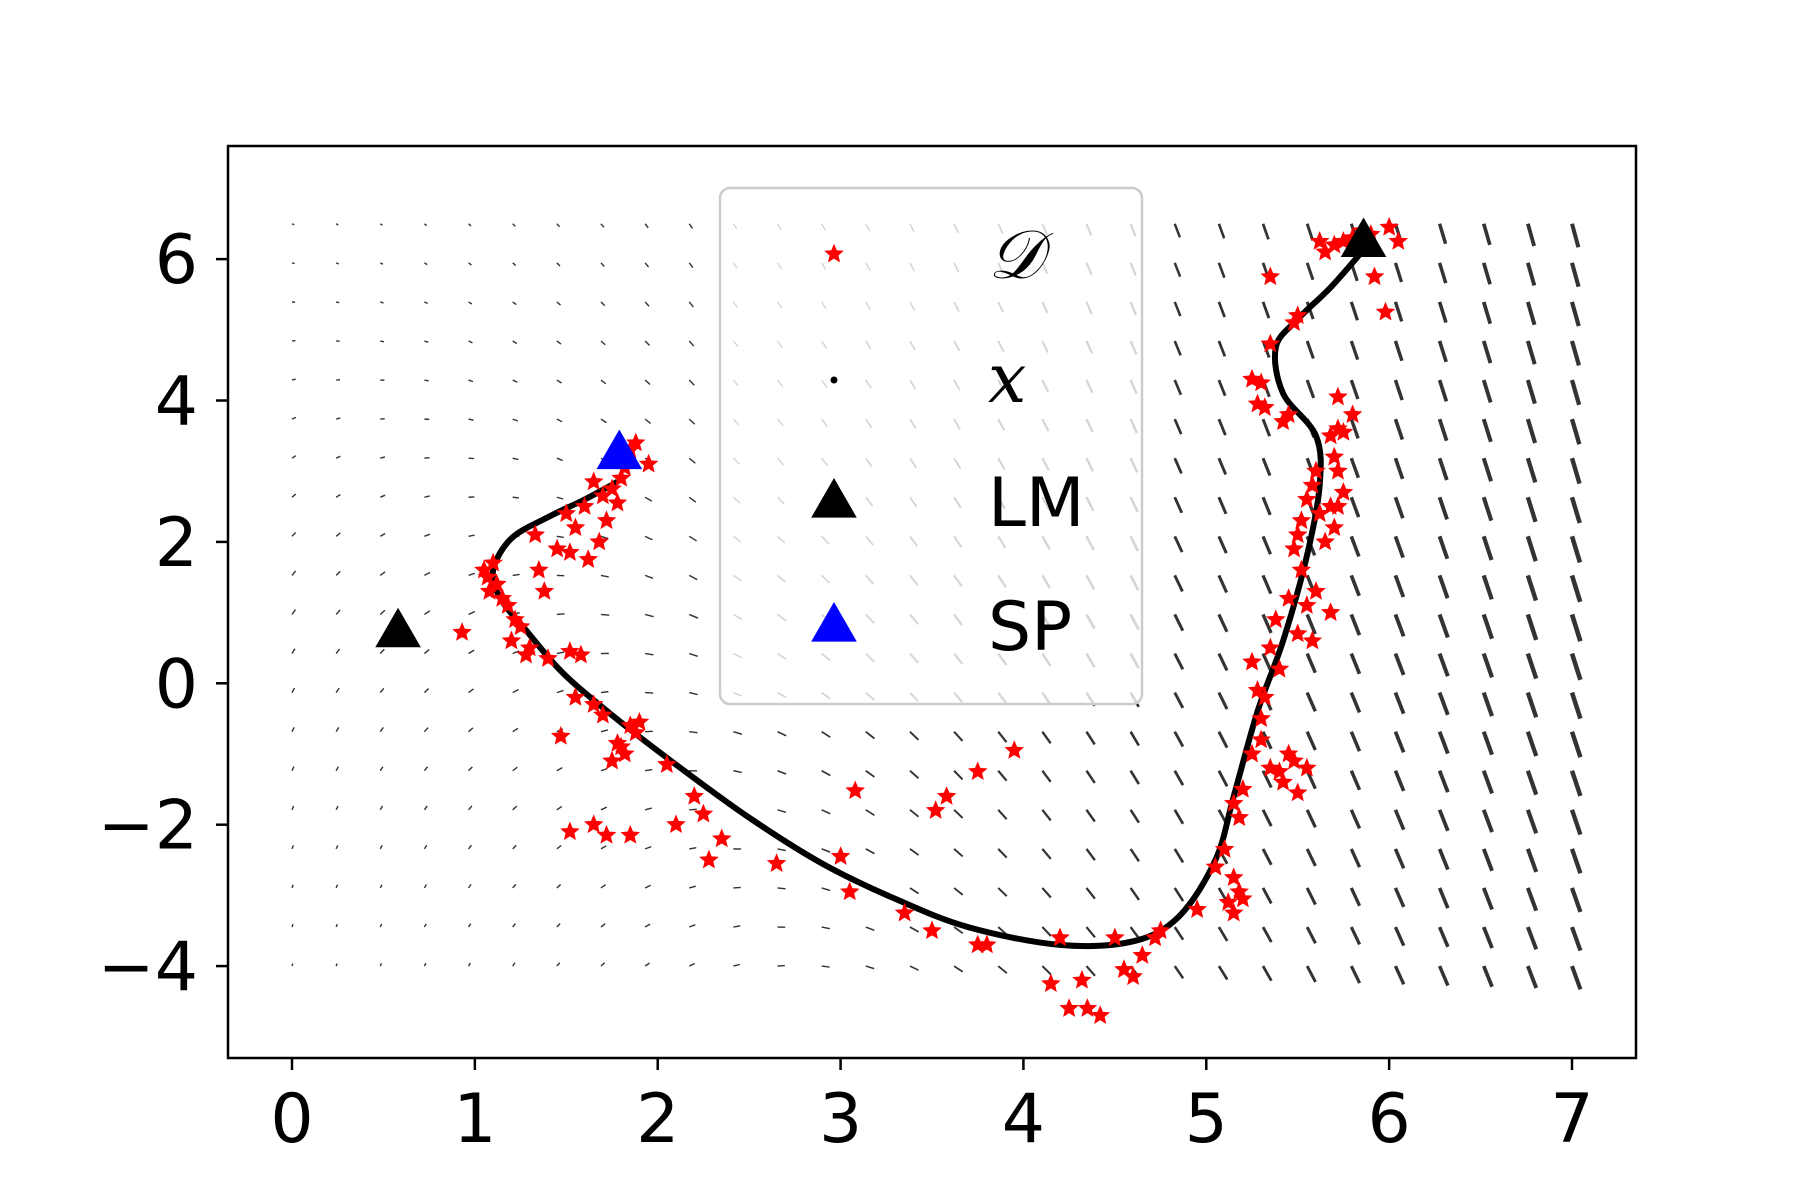 The width and height of the screenshot is (1800, 1200). Describe the element at coordinates (840, 1119) in the screenshot. I see `x-tick-label: 3` at that location.